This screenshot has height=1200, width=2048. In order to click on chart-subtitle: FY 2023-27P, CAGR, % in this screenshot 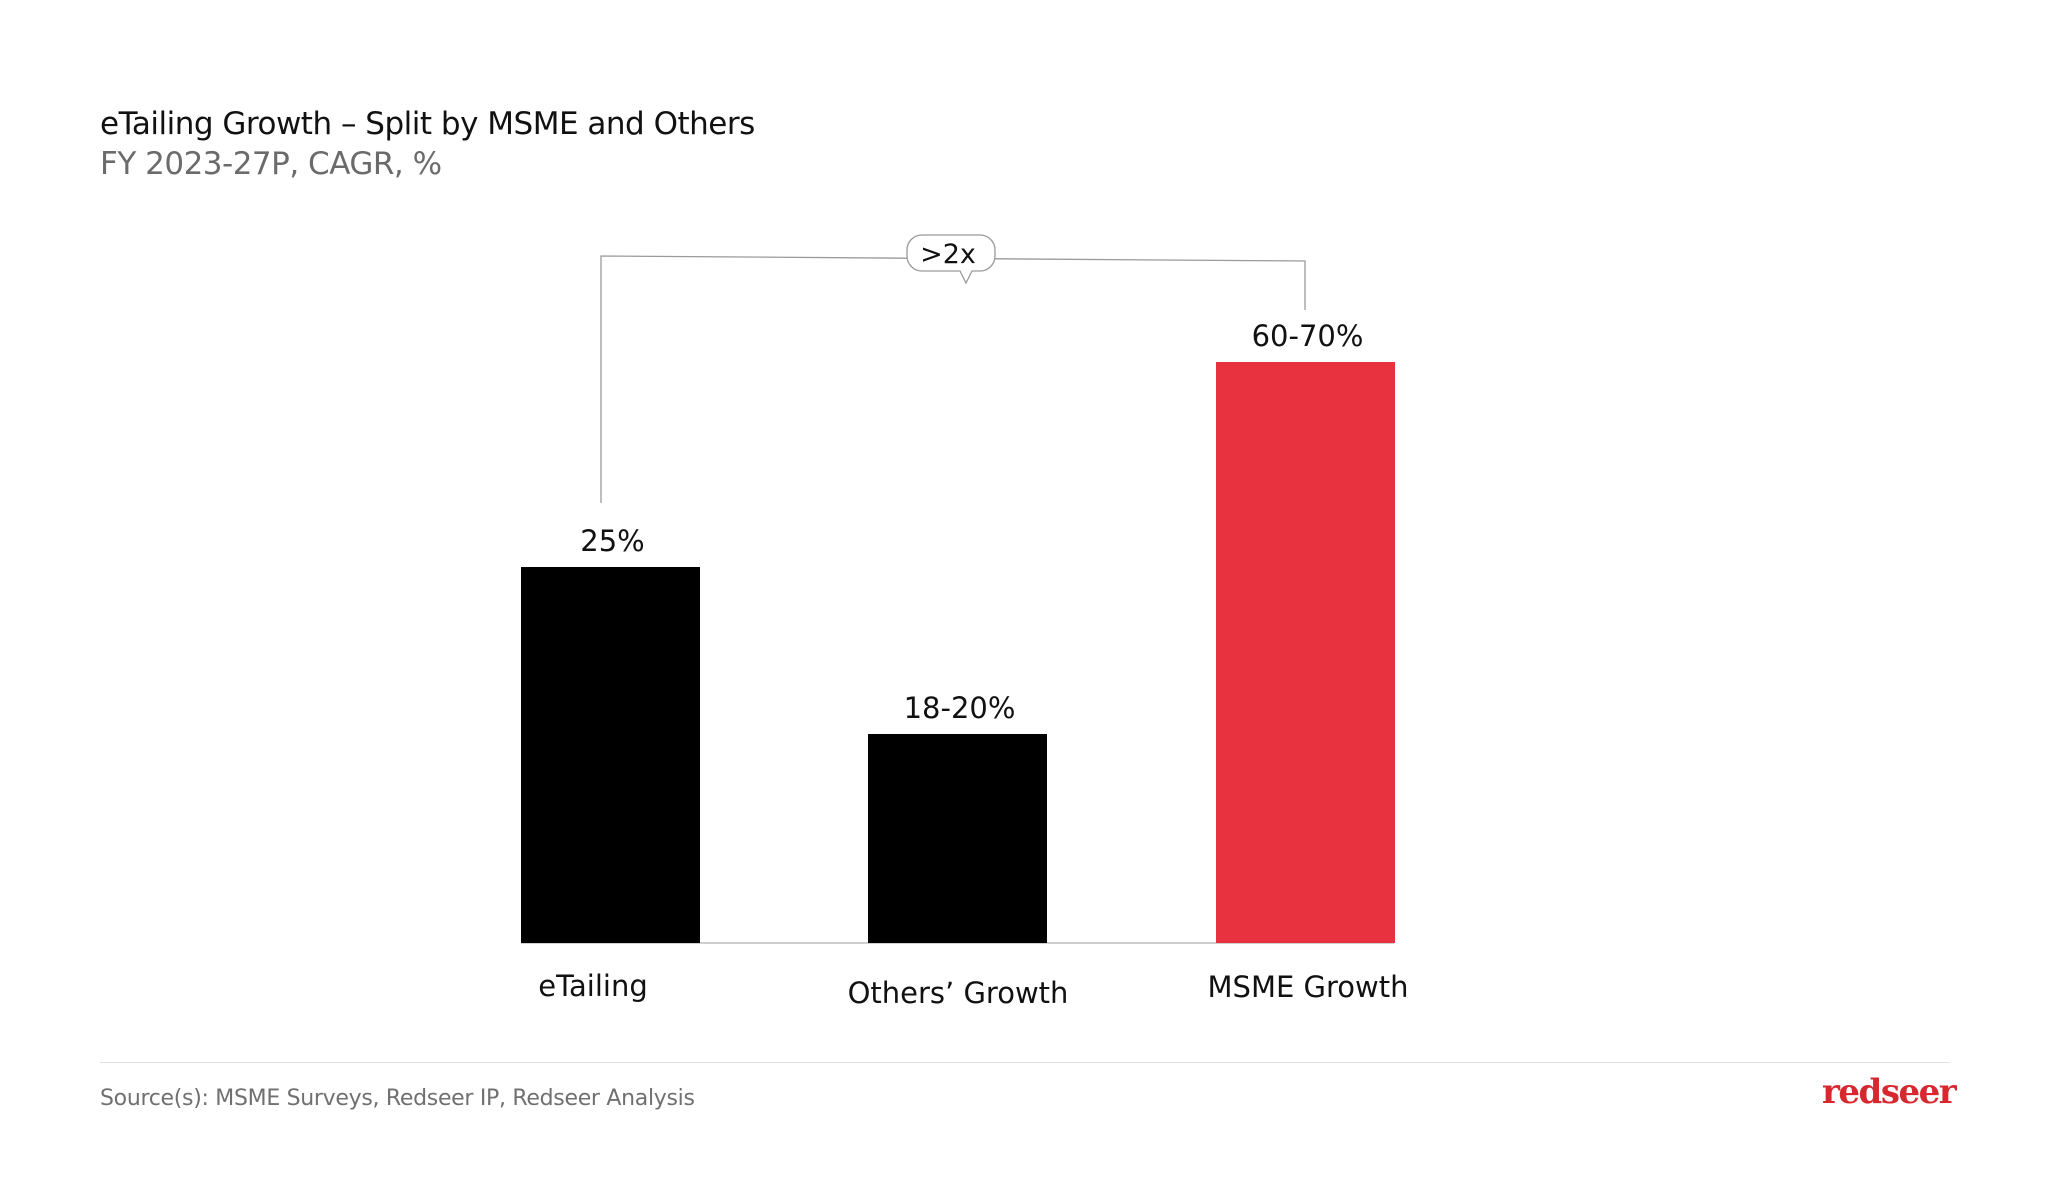, I will do `click(271, 164)`.